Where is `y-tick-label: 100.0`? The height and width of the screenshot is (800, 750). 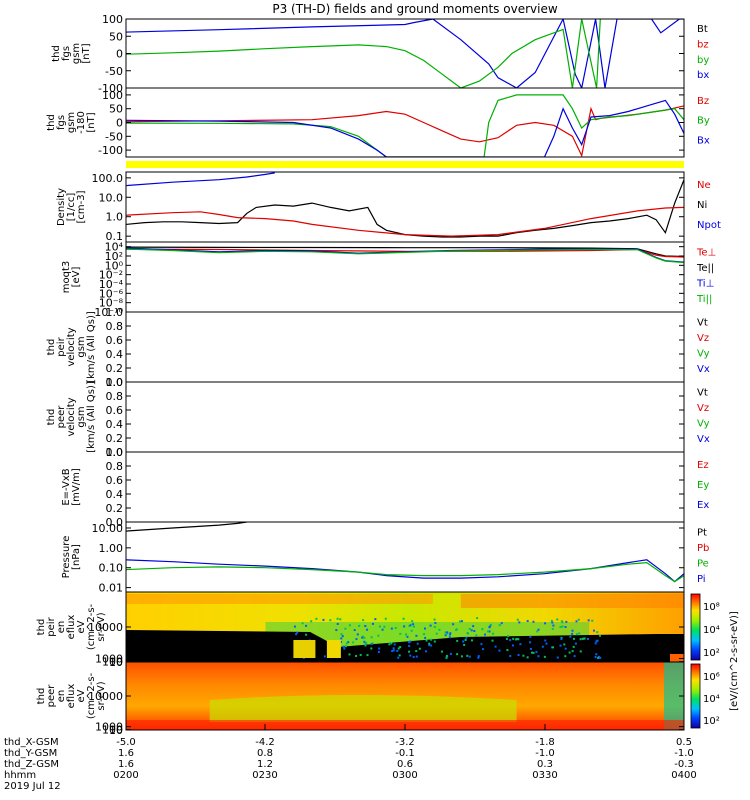 y-tick-label: 100.0 is located at coordinates (108, 178).